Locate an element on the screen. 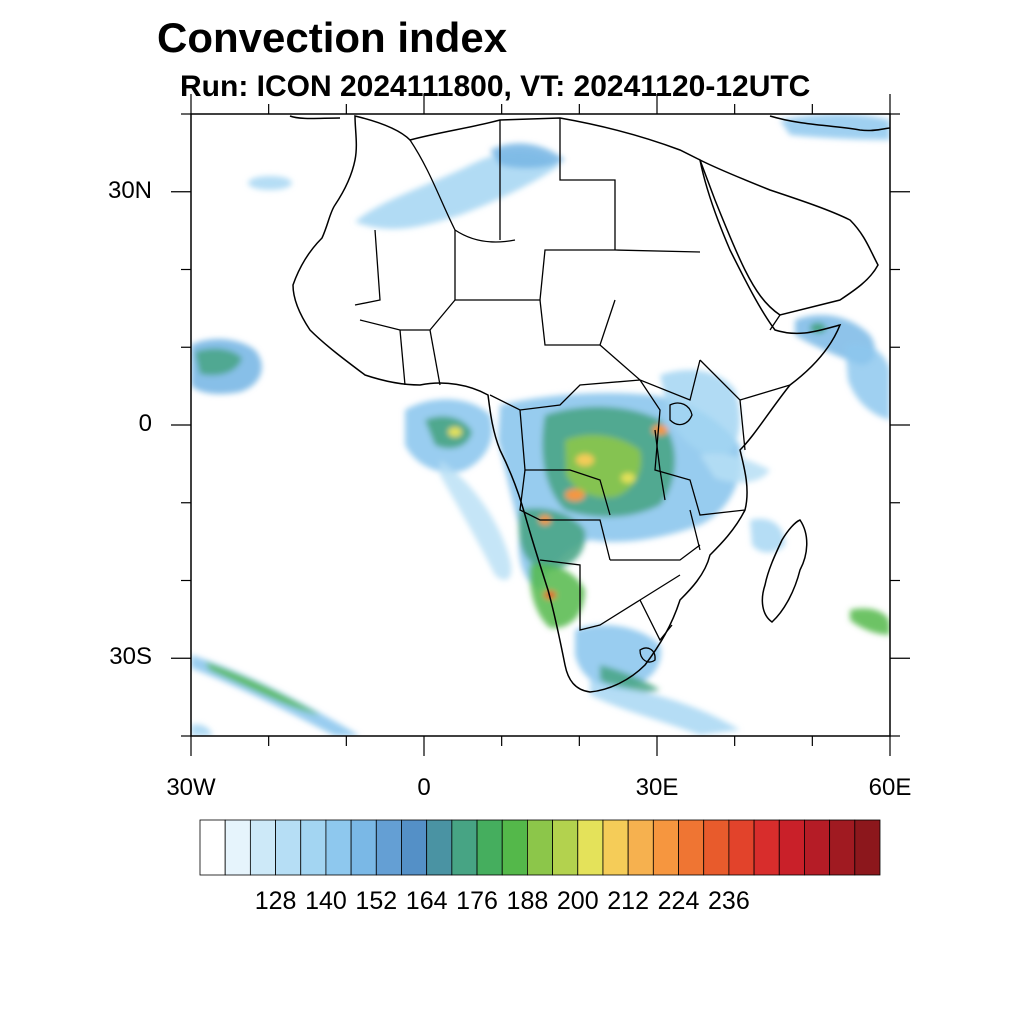 The image size is (1024, 1024). colorbar-label: 176 is located at coordinates (477, 901).